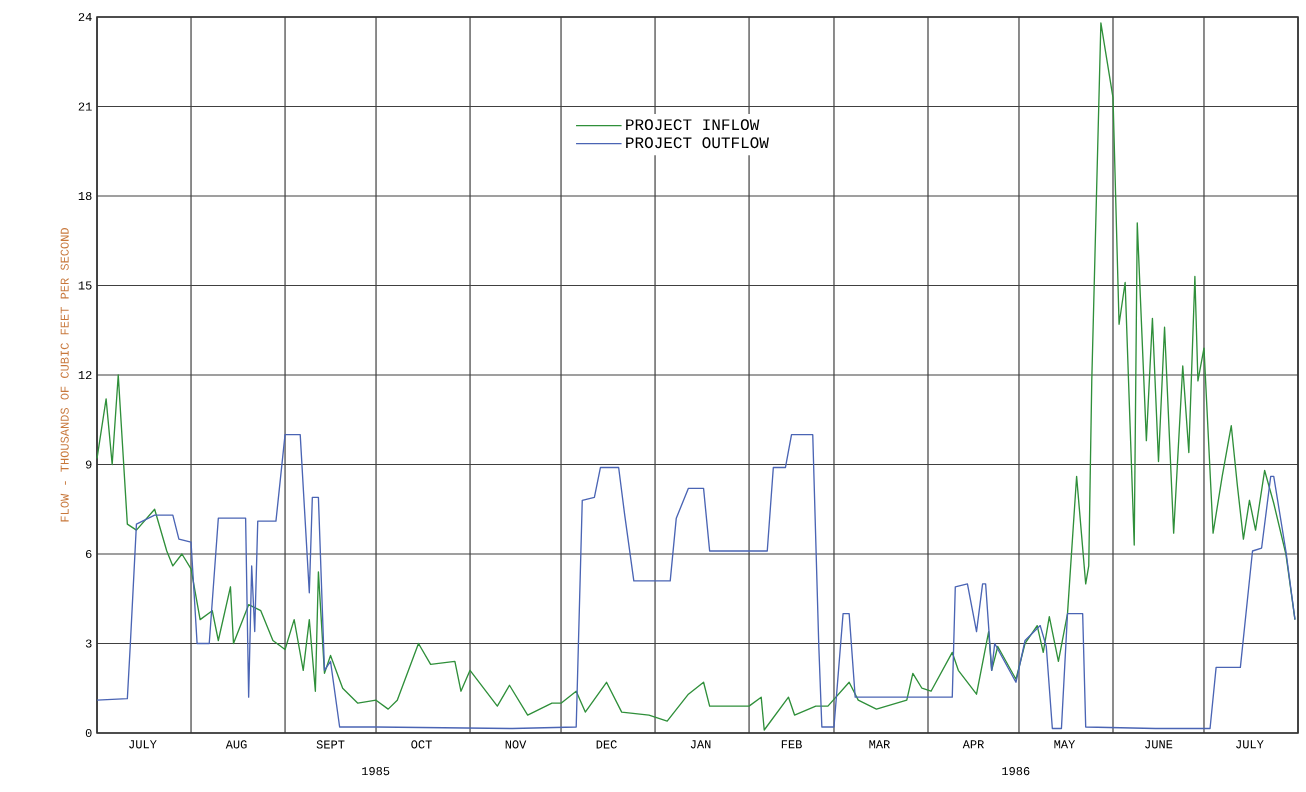 This screenshot has height=792, width=1306. What do you see at coordinates (88, 554) in the screenshot?
I see `y-tick-label: 6` at bounding box center [88, 554].